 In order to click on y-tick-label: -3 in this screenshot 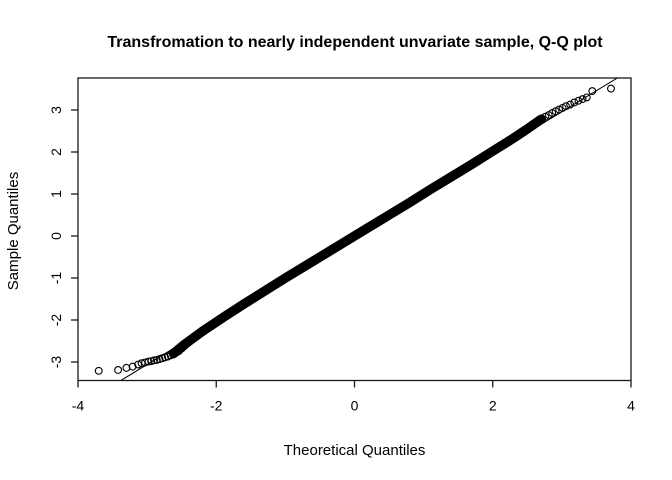, I will do `click(56, 362)`.